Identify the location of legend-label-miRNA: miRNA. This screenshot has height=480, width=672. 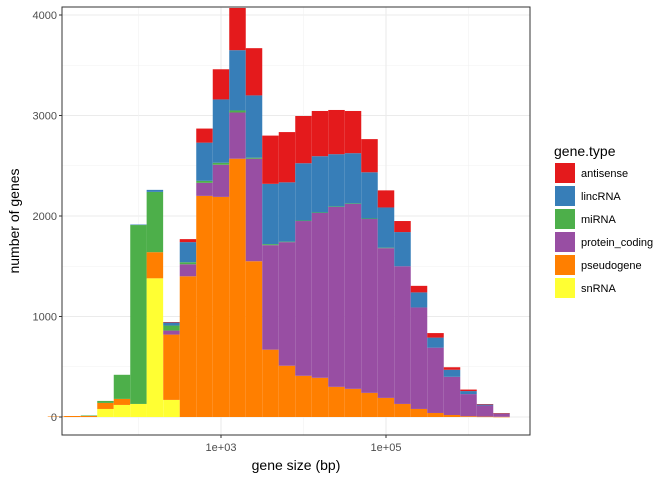
(598, 220).